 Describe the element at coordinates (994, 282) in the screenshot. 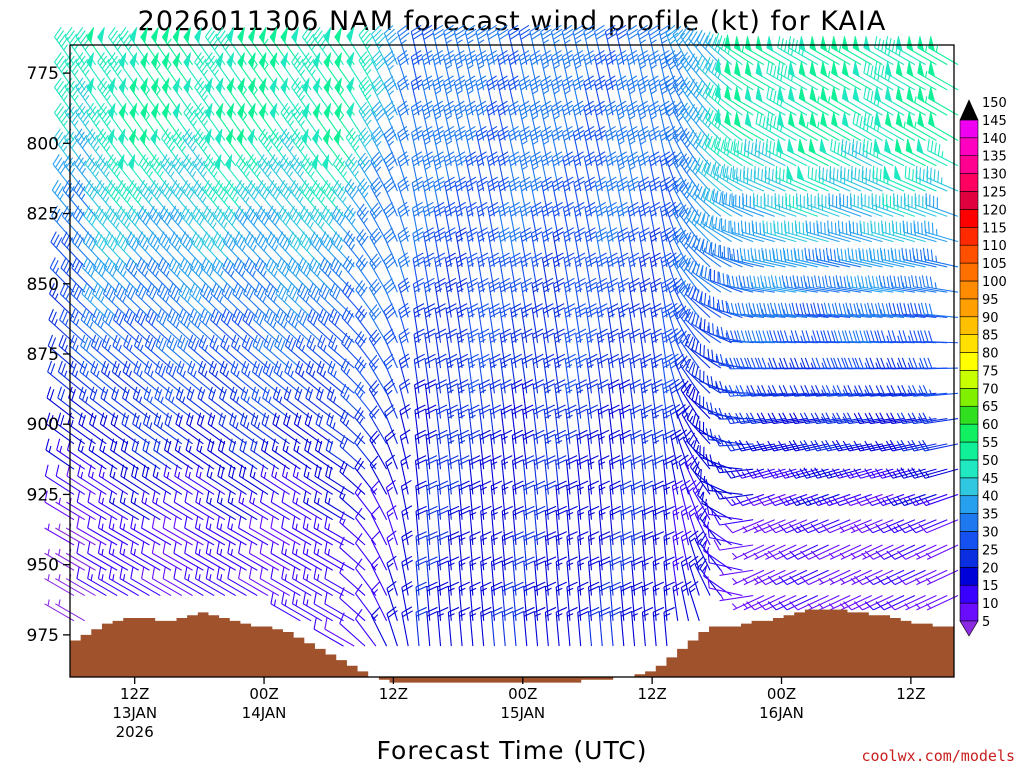

I see `colorbar-label: 100` at that location.